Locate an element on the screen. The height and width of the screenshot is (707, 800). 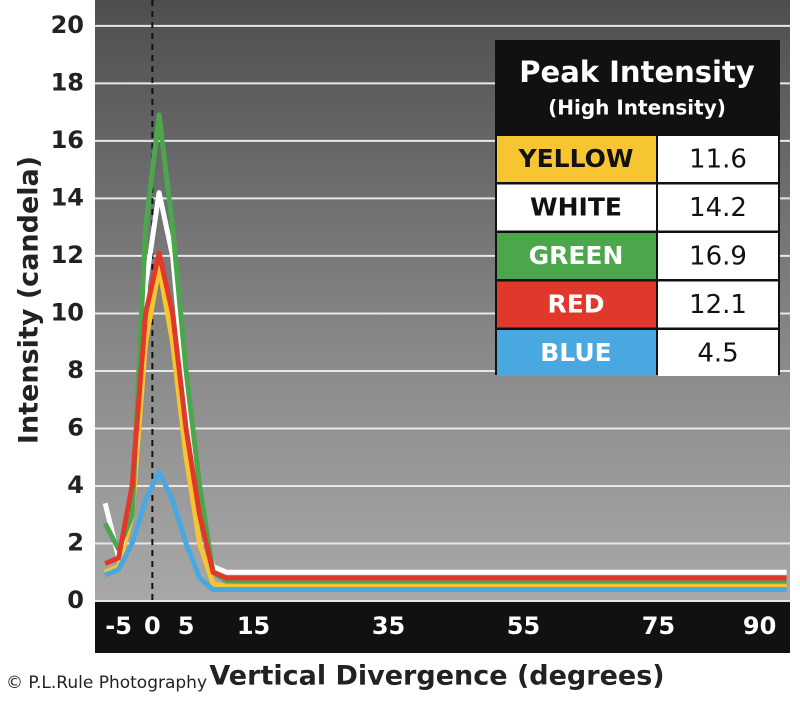
table-value: 16.9 is located at coordinates (718, 257).